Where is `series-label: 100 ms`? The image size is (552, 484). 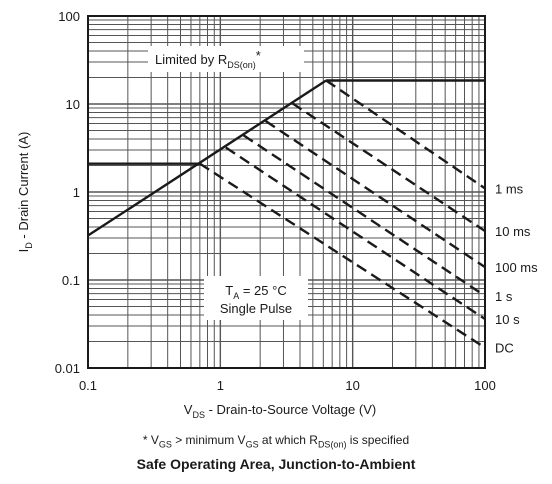
series-label: 100 ms is located at coordinates (516, 267).